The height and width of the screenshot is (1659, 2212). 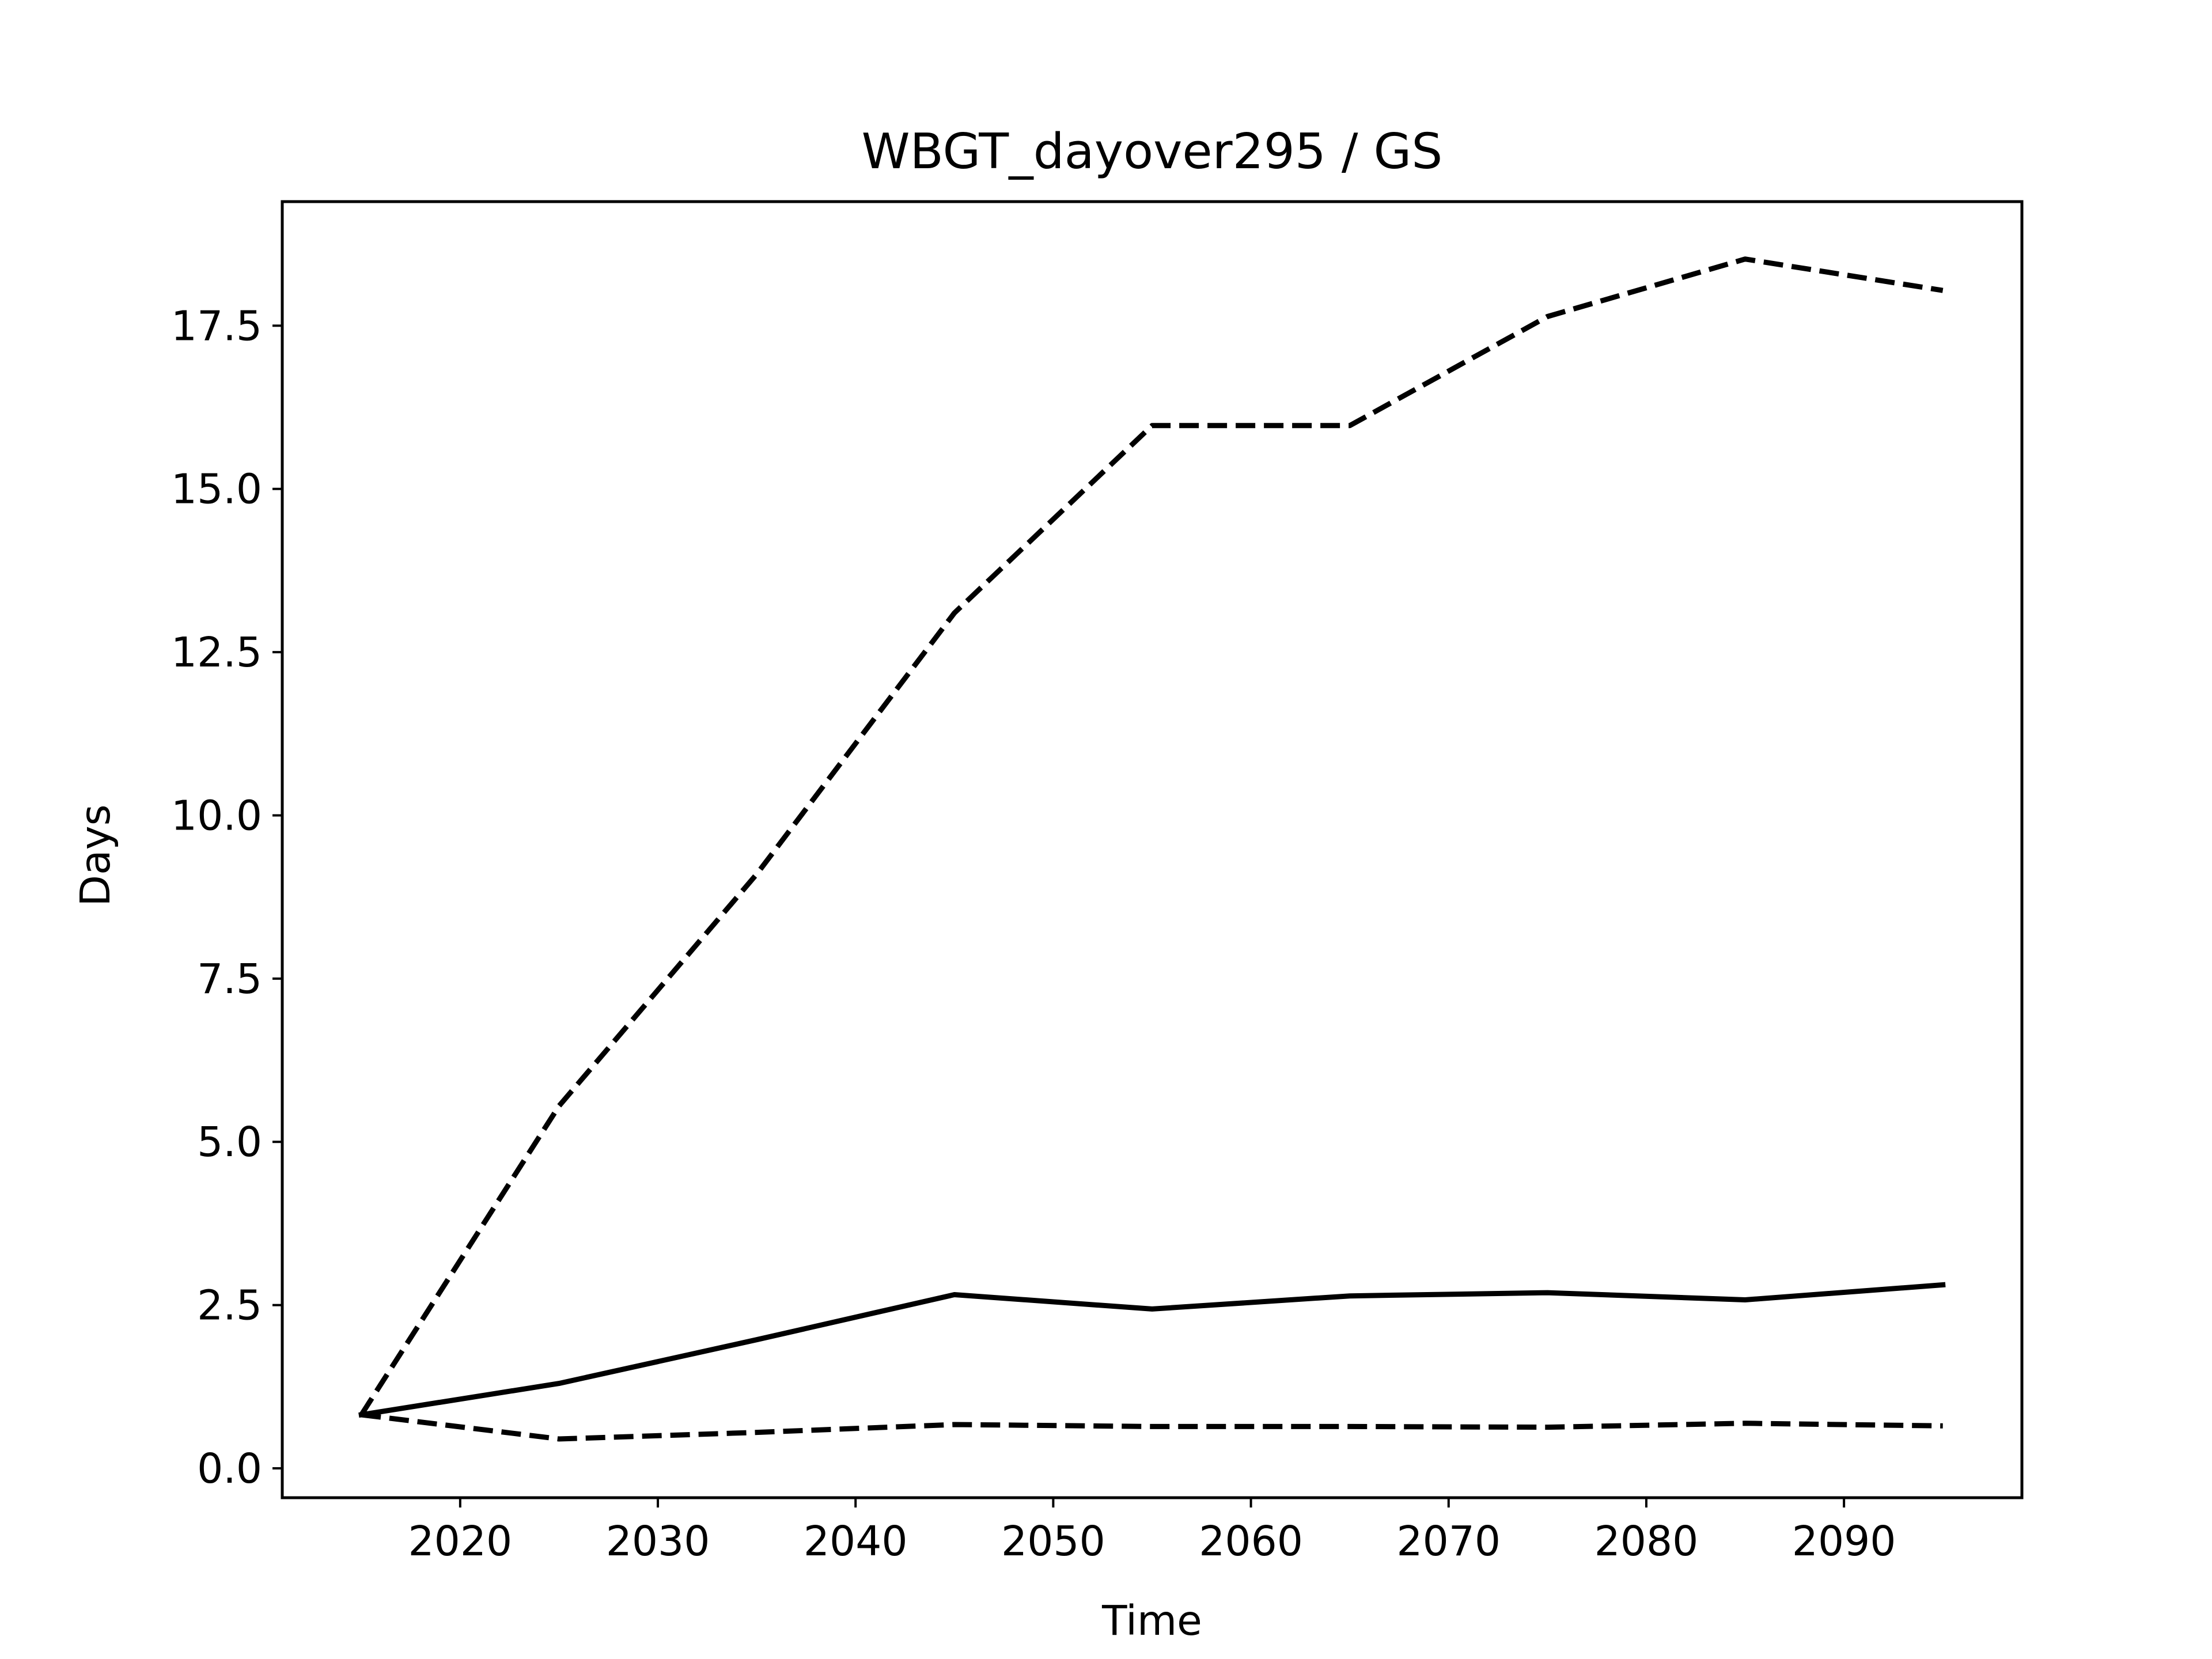 What do you see at coordinates (1844, 1541) in the screenshot?
I see `x-tick-label: 2090` at bounding box center [1844, 1541].